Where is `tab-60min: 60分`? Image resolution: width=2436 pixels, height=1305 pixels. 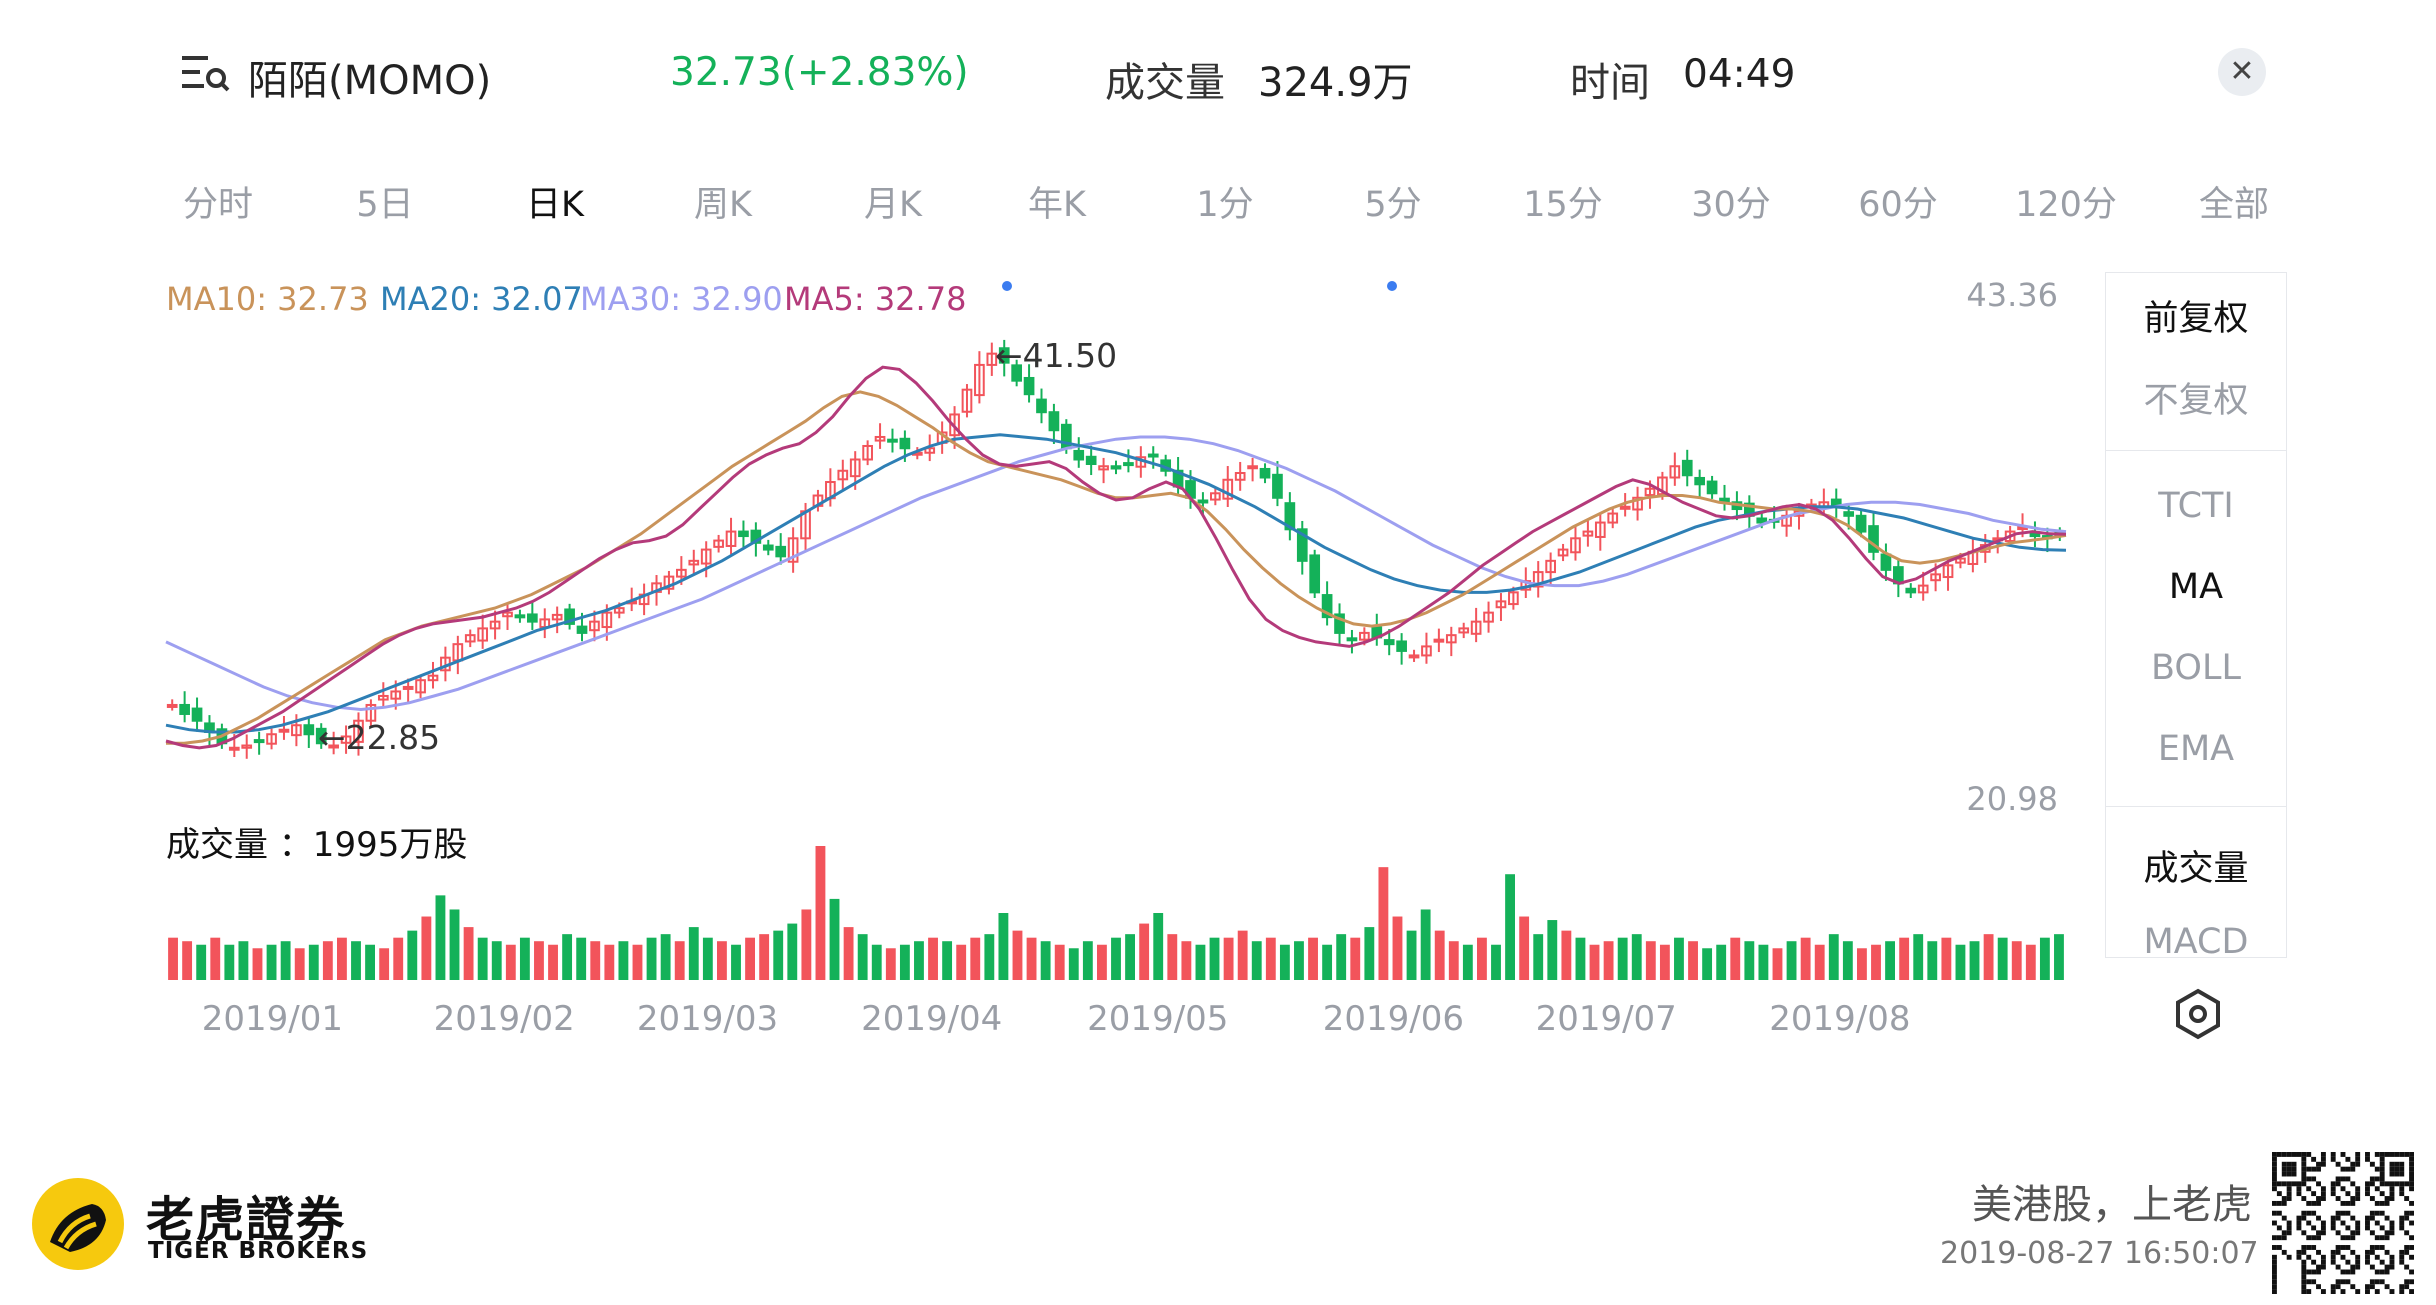 tab-60min: 60分 is located at coordinates (1898, 205).